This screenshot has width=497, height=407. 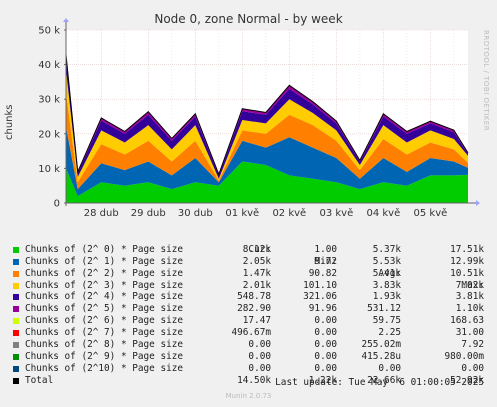 What do you see at coordinates (104, 261) in the screenshot?
I see `legend-series-name: Chunks of (2^ 1) * Page size` at bounding box center [104, 261].